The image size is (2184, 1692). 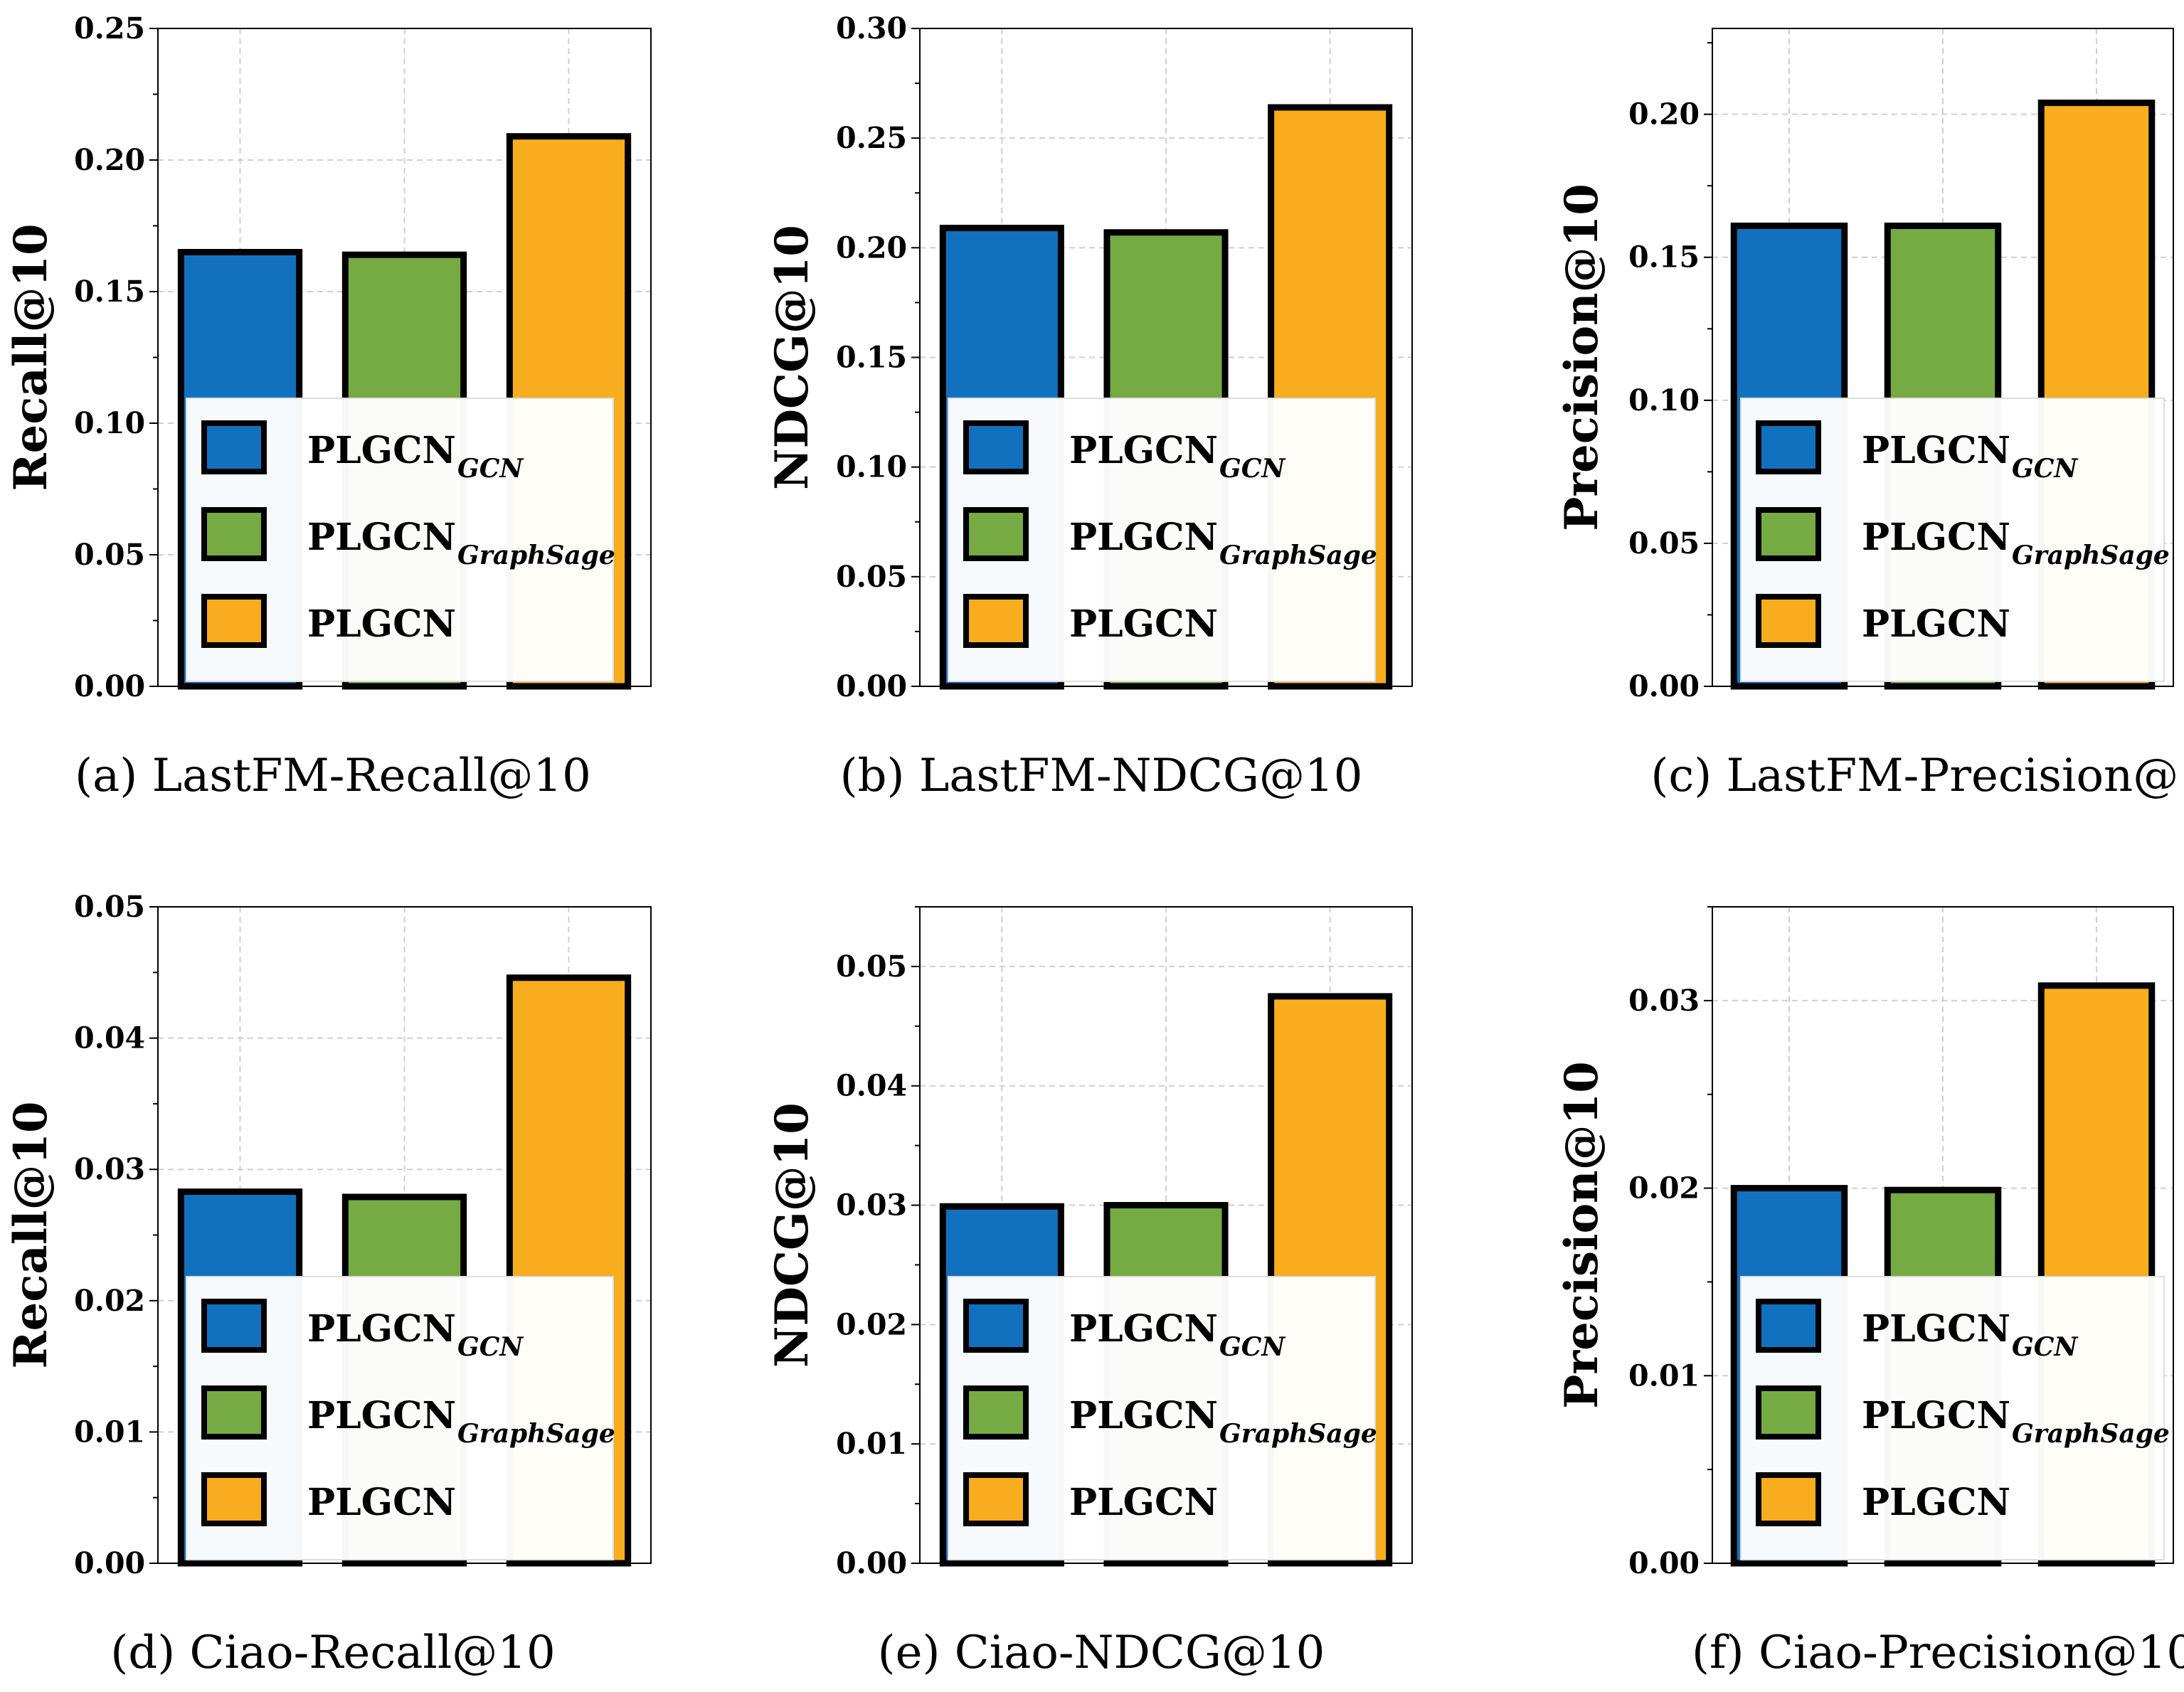 What do you see at coordinates (1101, 1653) in the screenshot?
I see `panel-caption: (e) Ciao-NDCG@10` at bounding box center [1101, 1653].